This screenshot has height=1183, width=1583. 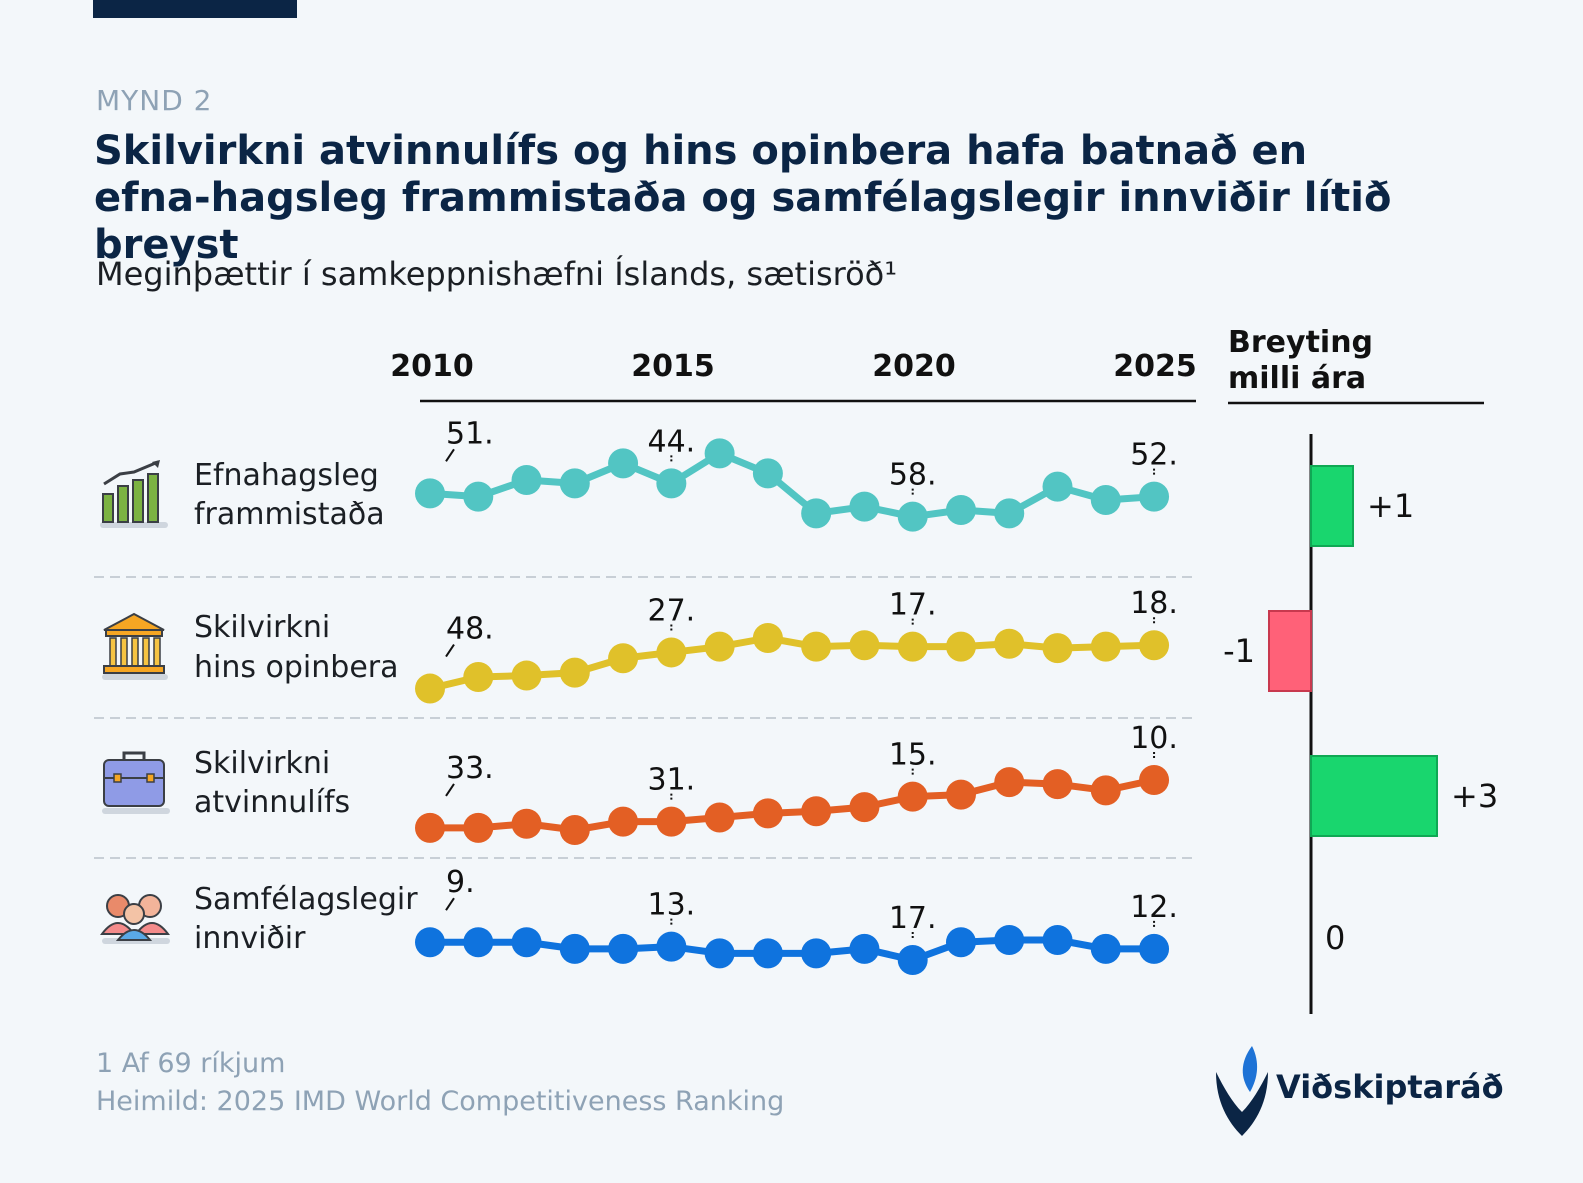 I want to click on change-label: +1, so click(x=1390, y=506).